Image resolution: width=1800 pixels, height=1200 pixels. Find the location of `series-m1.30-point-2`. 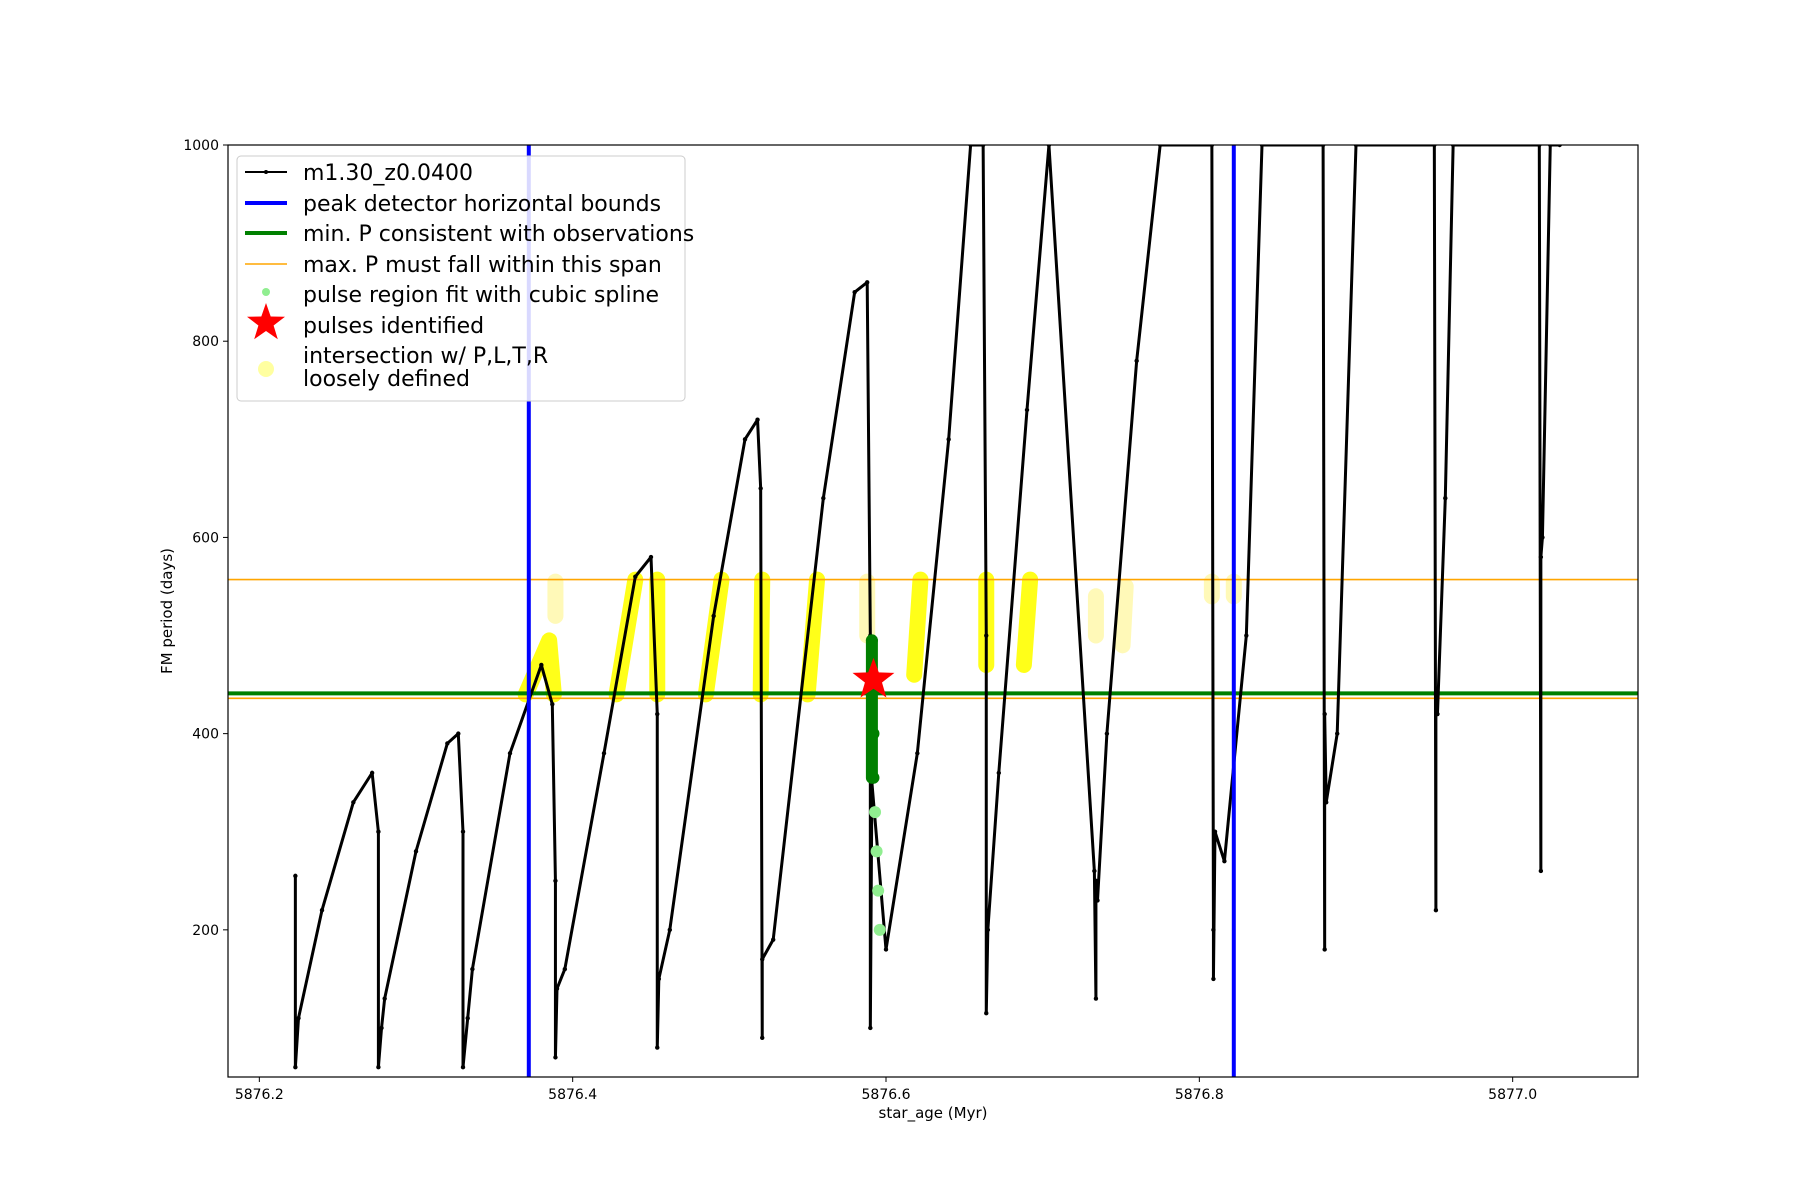

series-m1.30-point-2 is located at coordinates (298, 1018).